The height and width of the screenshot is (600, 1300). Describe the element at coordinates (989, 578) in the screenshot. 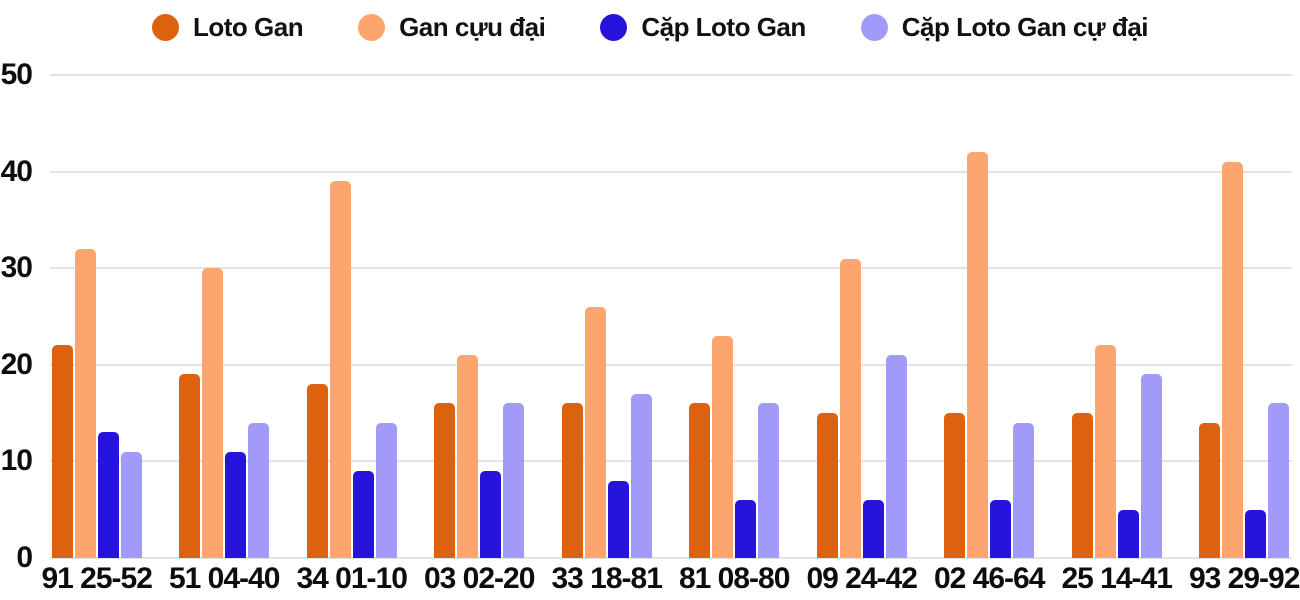

I see `x-axis-category-label: 02 46-64` at that location.